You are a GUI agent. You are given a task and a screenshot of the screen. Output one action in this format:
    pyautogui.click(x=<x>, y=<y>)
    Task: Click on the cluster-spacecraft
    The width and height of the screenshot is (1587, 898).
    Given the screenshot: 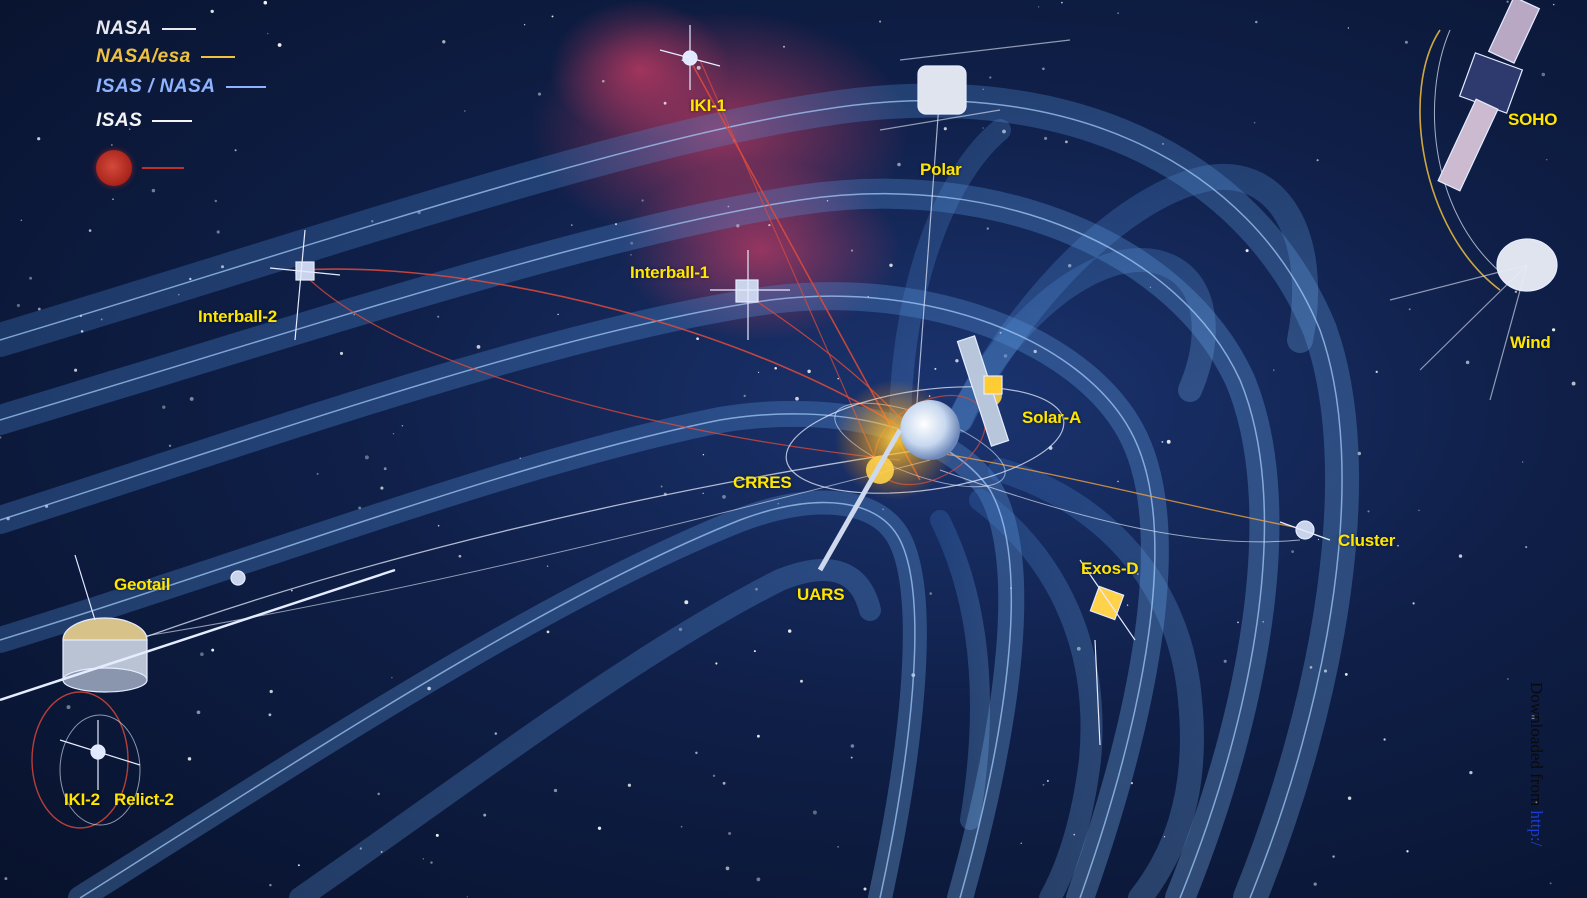 What is the action you would take?
    pyautogui.click(x=1305, y=530)
    